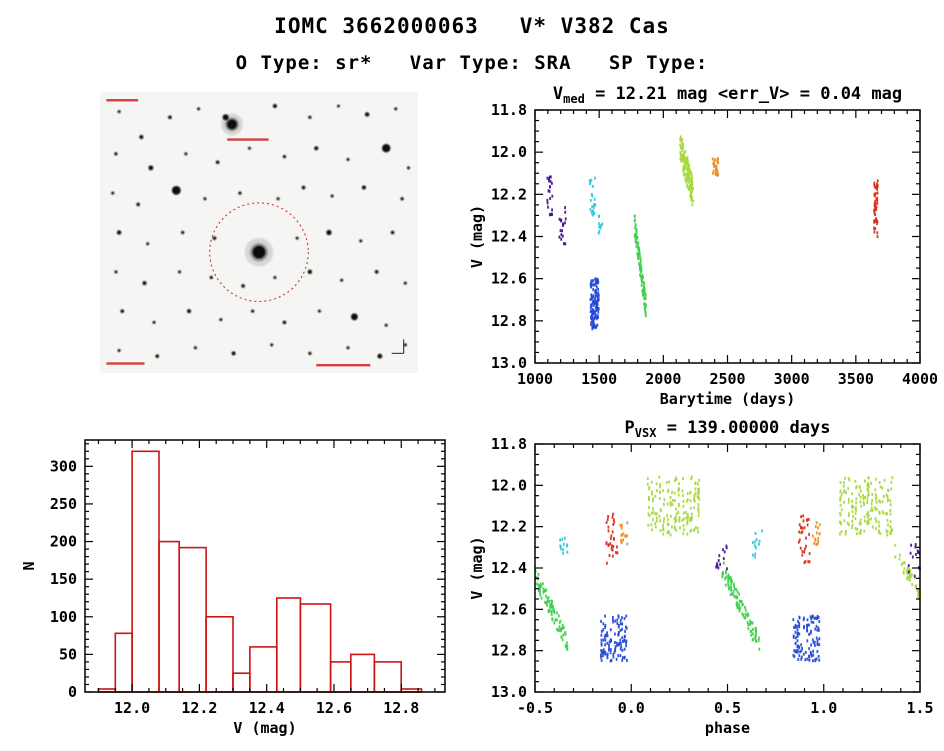 This screenshot has height=751, width=944. I want to click on x-tick-label: 12.2, so click(199, 708).